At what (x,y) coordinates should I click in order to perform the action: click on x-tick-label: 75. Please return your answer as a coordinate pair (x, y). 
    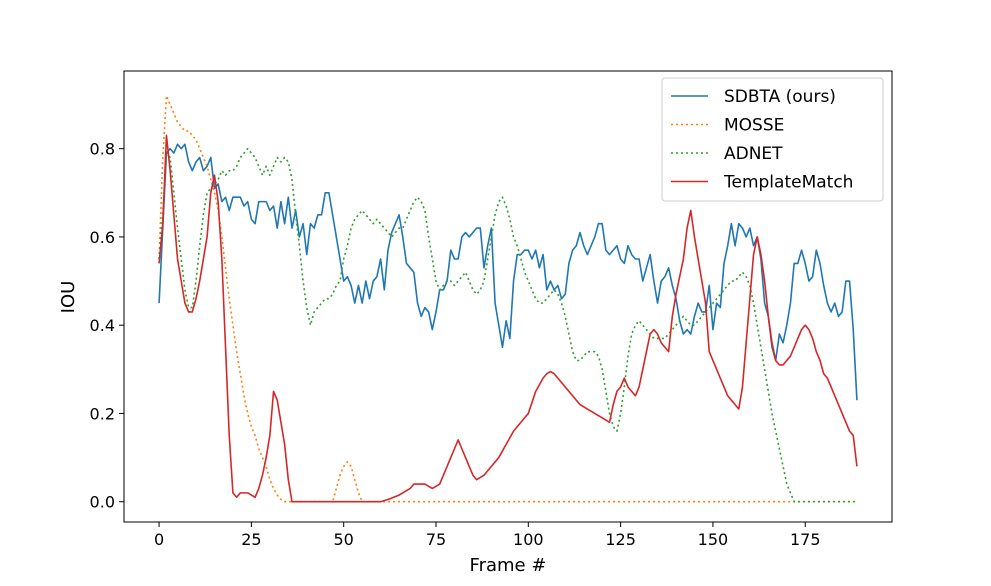
    Looking at the image, I should click on (436, 539).